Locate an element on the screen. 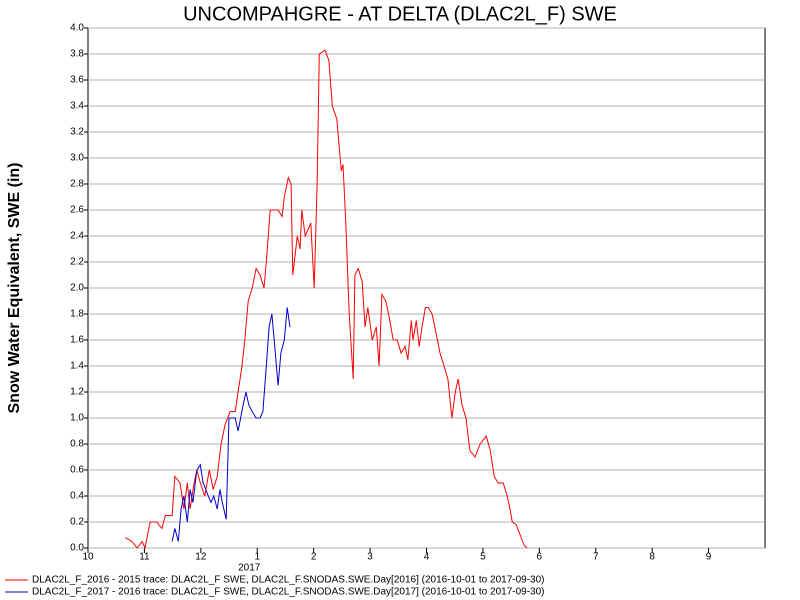 The height and width of the screenshot is (600, 800). x-tick-label: 7 is located at coordinates (596, 557).